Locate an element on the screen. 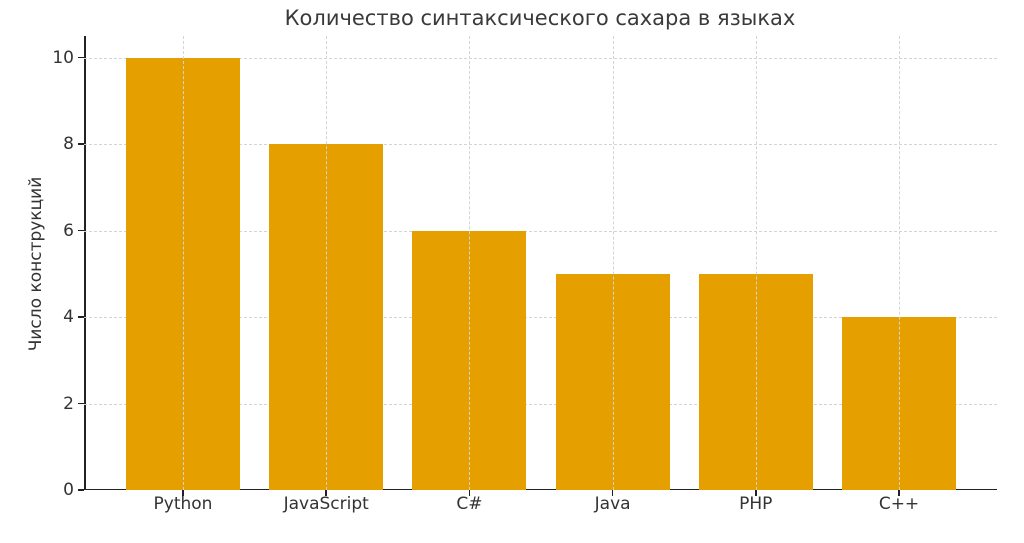 The width and height of the screenshot is (1024, 543). y-tick-label: 10 is located at coordinates (63, 57).